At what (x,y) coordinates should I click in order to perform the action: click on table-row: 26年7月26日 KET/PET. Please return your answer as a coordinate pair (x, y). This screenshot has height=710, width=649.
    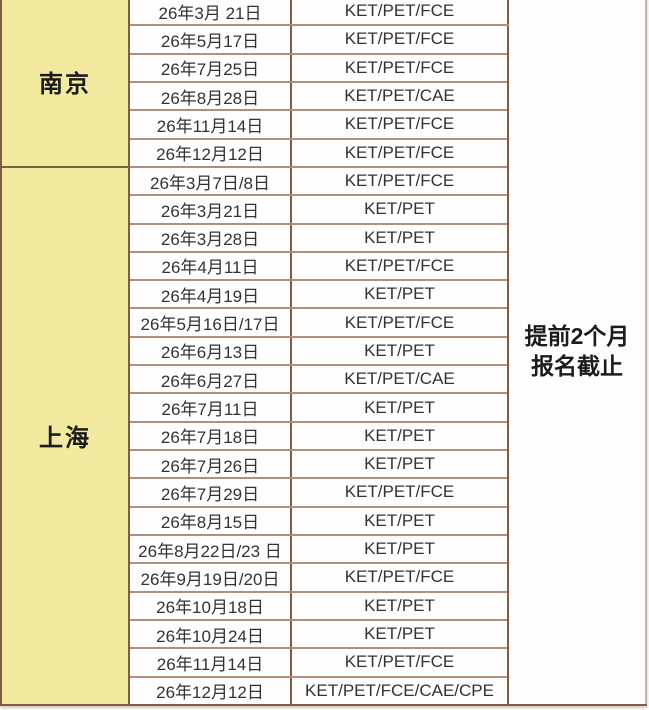
    Looking at the image, I should click on (323, 464).